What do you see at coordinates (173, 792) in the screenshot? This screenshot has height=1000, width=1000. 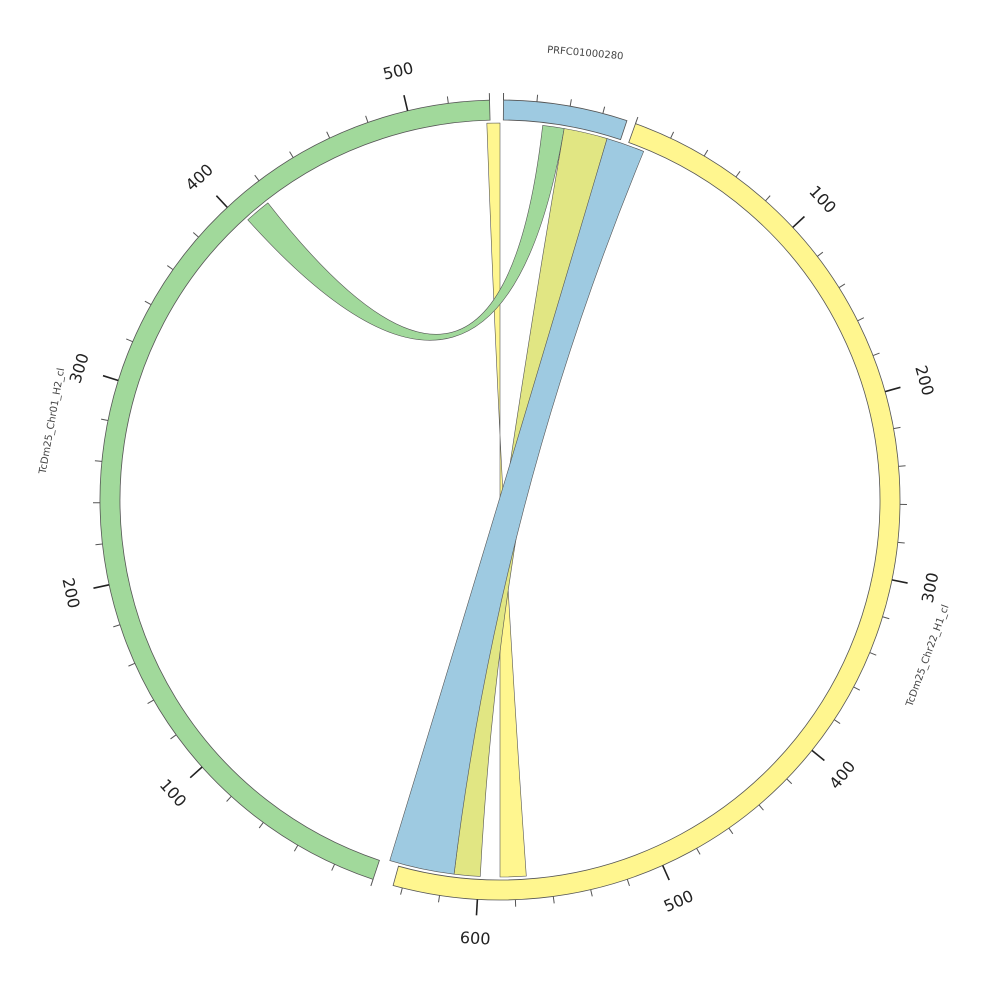 I see `tick-label-TcDm25_Chr01_H2_cl-100: 100` at bounding box center [173, 792].